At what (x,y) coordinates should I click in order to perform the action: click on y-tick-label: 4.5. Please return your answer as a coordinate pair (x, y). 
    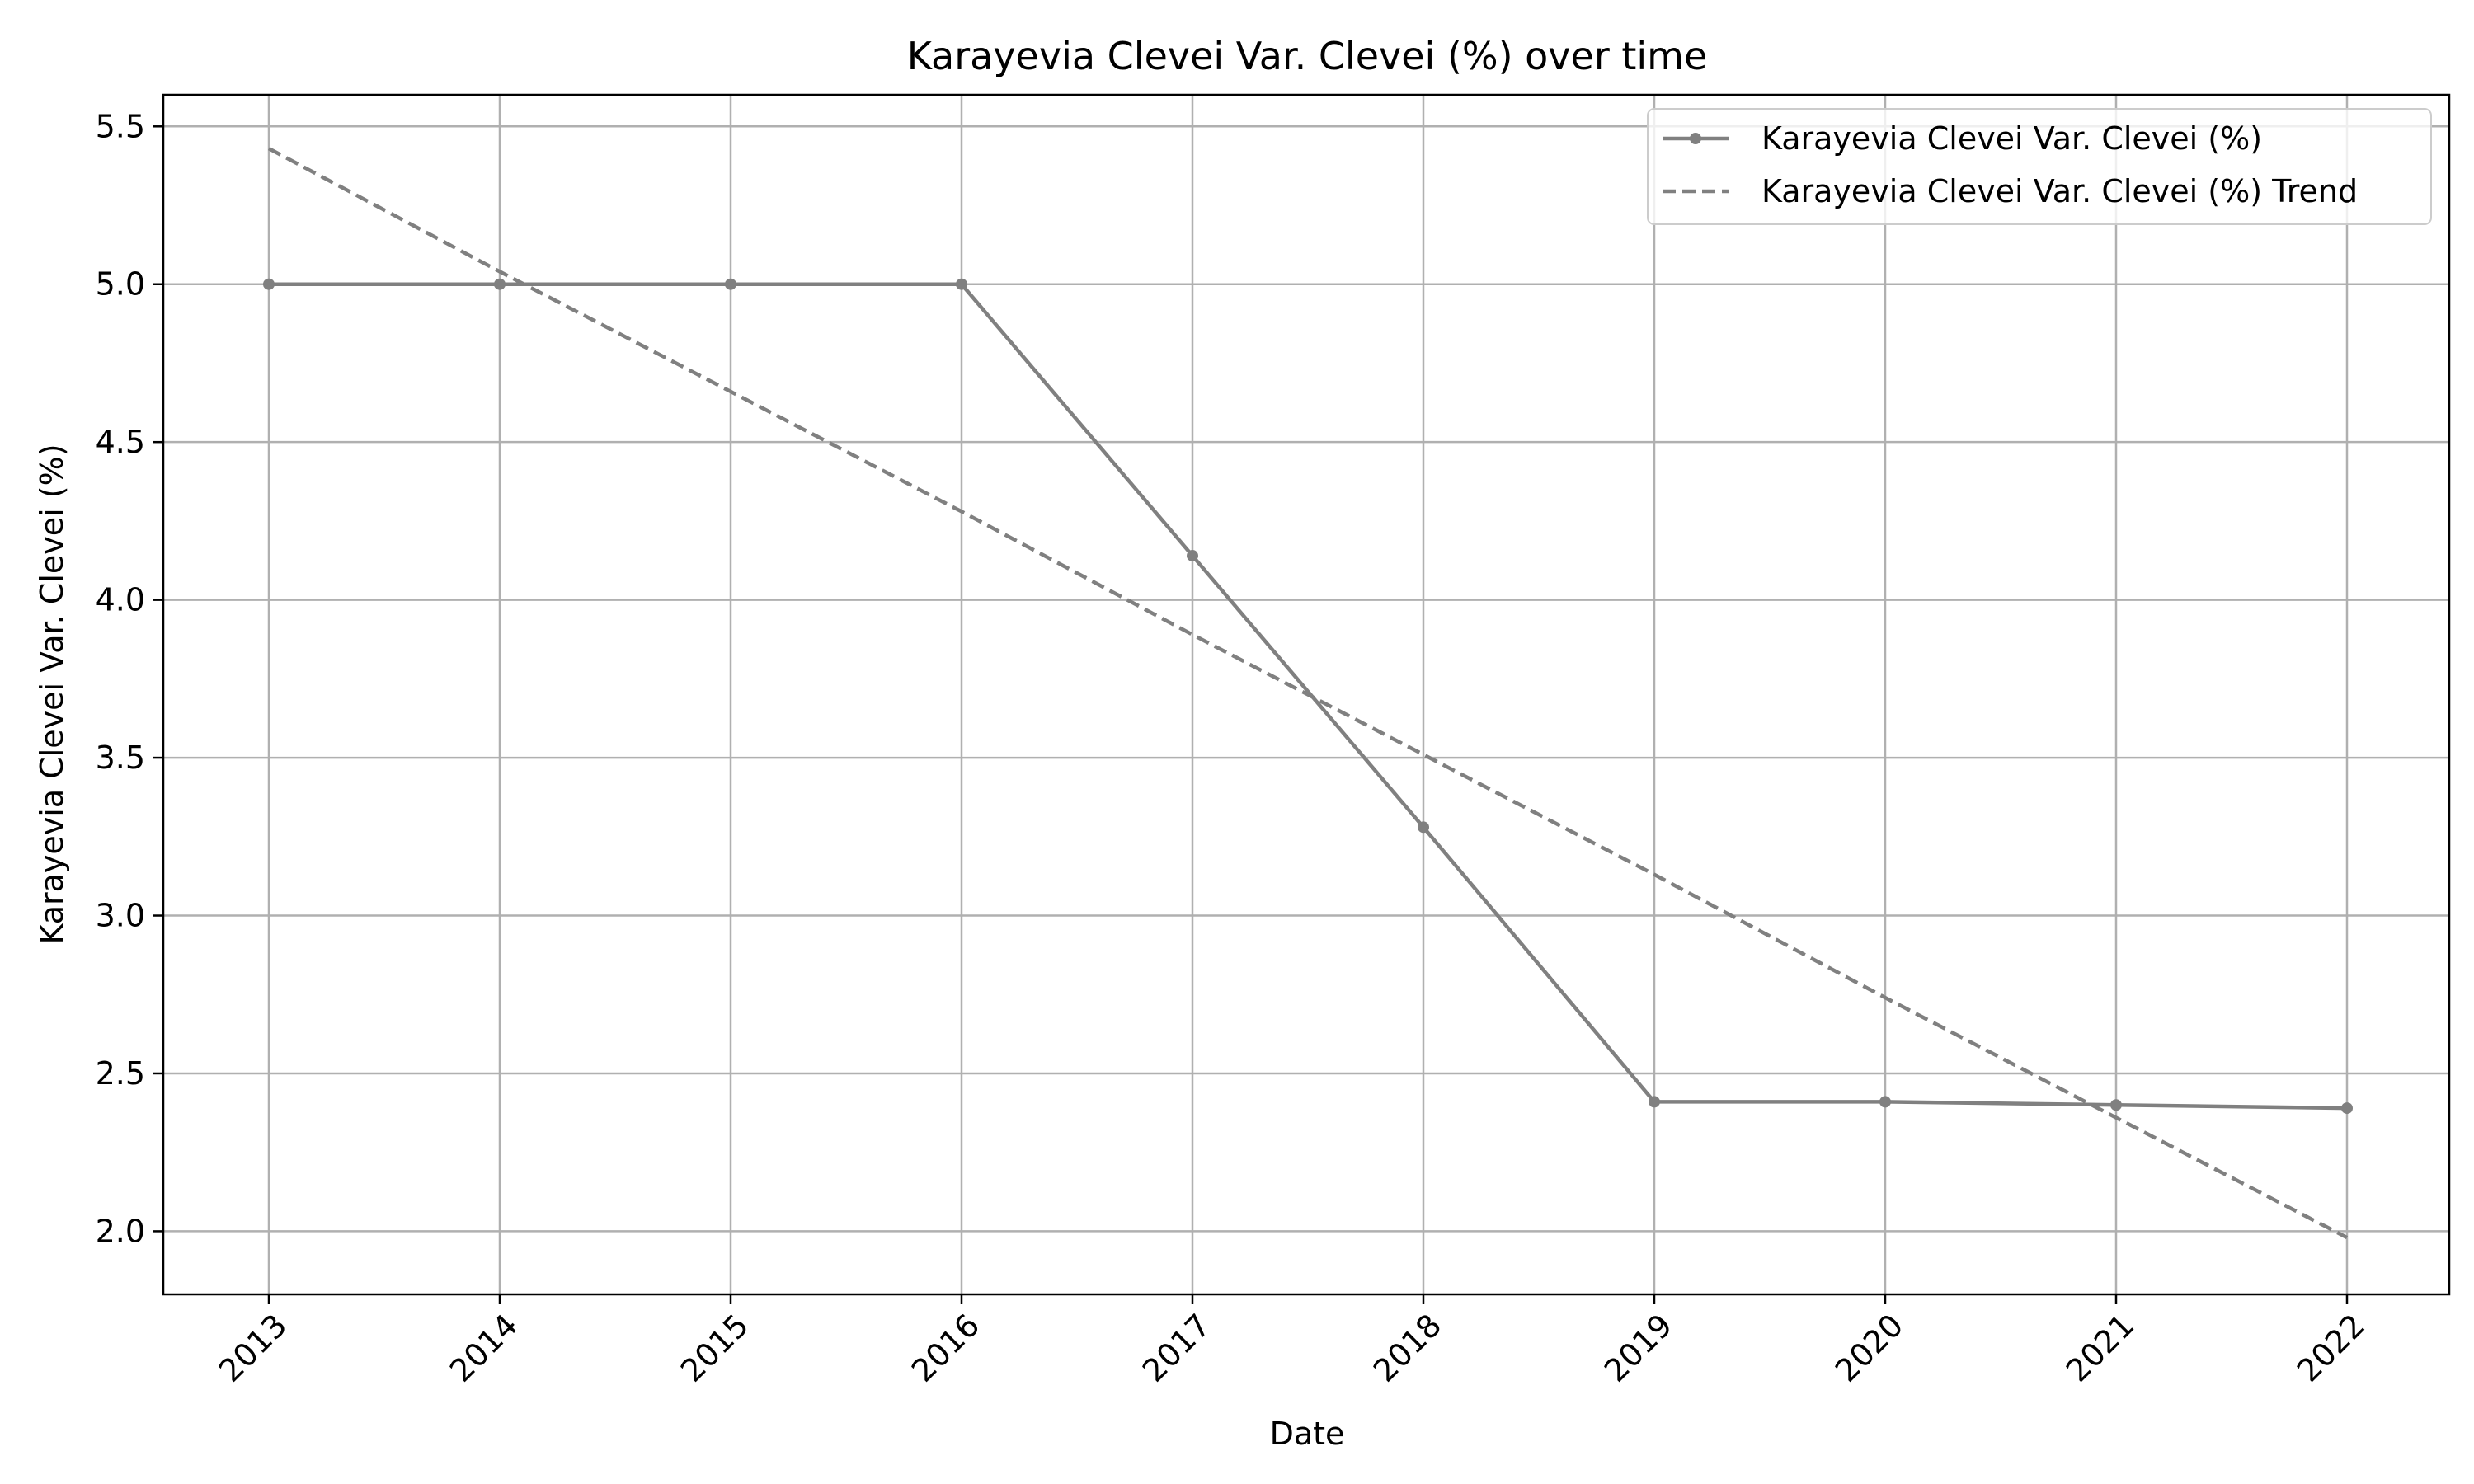
    Looking at the image, I should click on (120, 442).